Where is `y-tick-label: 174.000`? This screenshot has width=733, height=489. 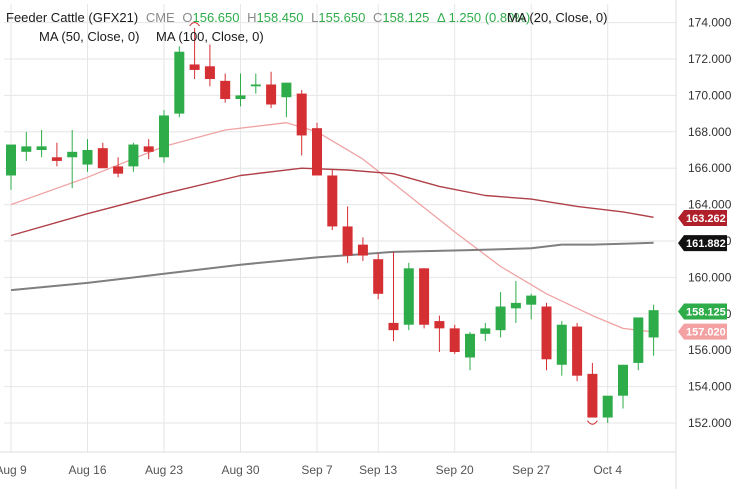
y-tick-label: 174.000 is located at coordinates (710, 23).